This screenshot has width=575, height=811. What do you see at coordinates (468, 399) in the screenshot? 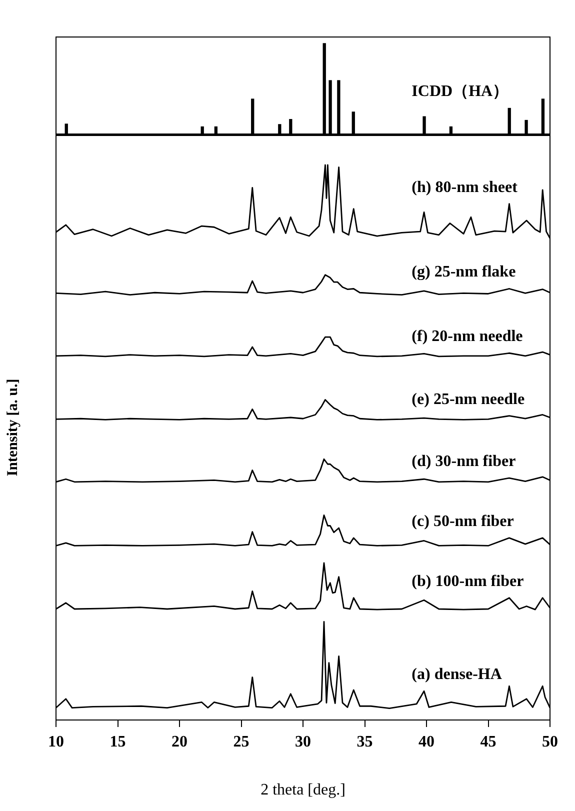
I see `series-label: (e) 25-nm needle` at bounding box center [468, 399].